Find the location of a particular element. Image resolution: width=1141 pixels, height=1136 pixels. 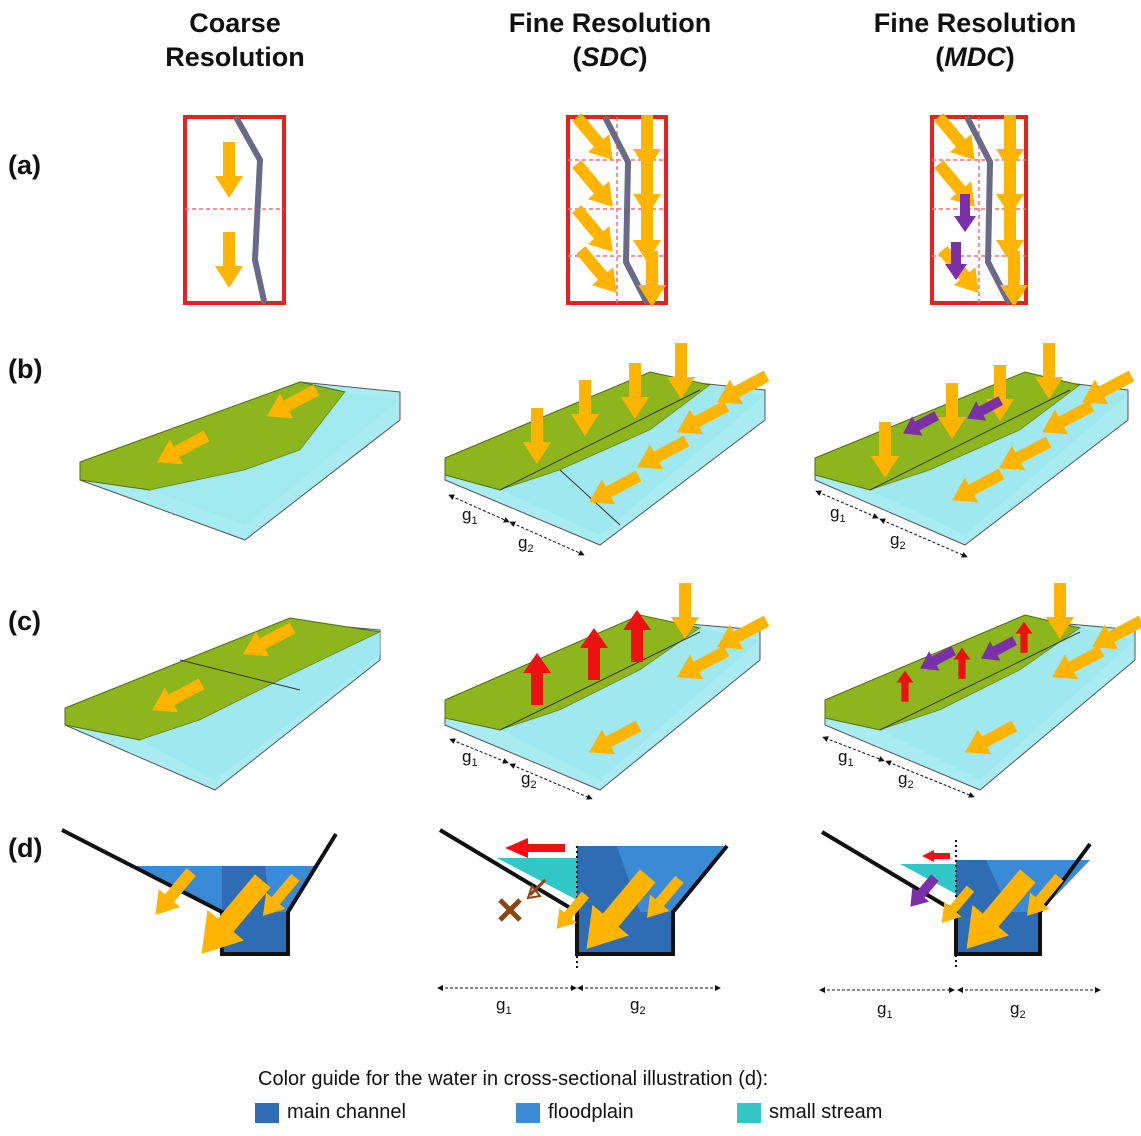

row-label-d: (d) is located at coordinates (25, 848).